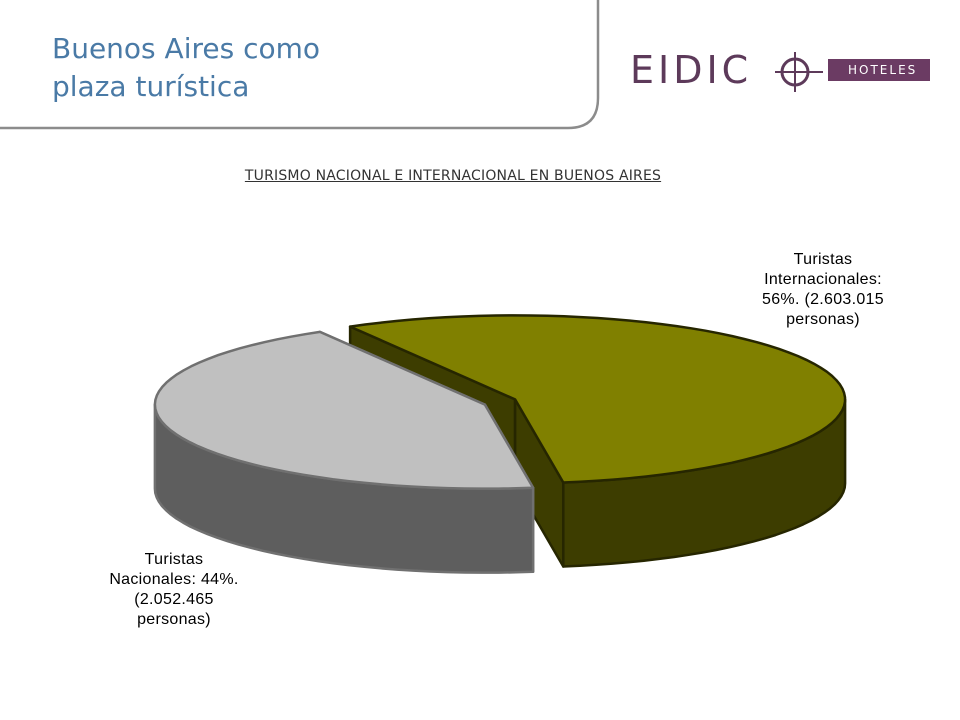 The height and width of the screenshot is (720, 960). I want to click on logo-band-text: HOTELES, so click(883, 70).